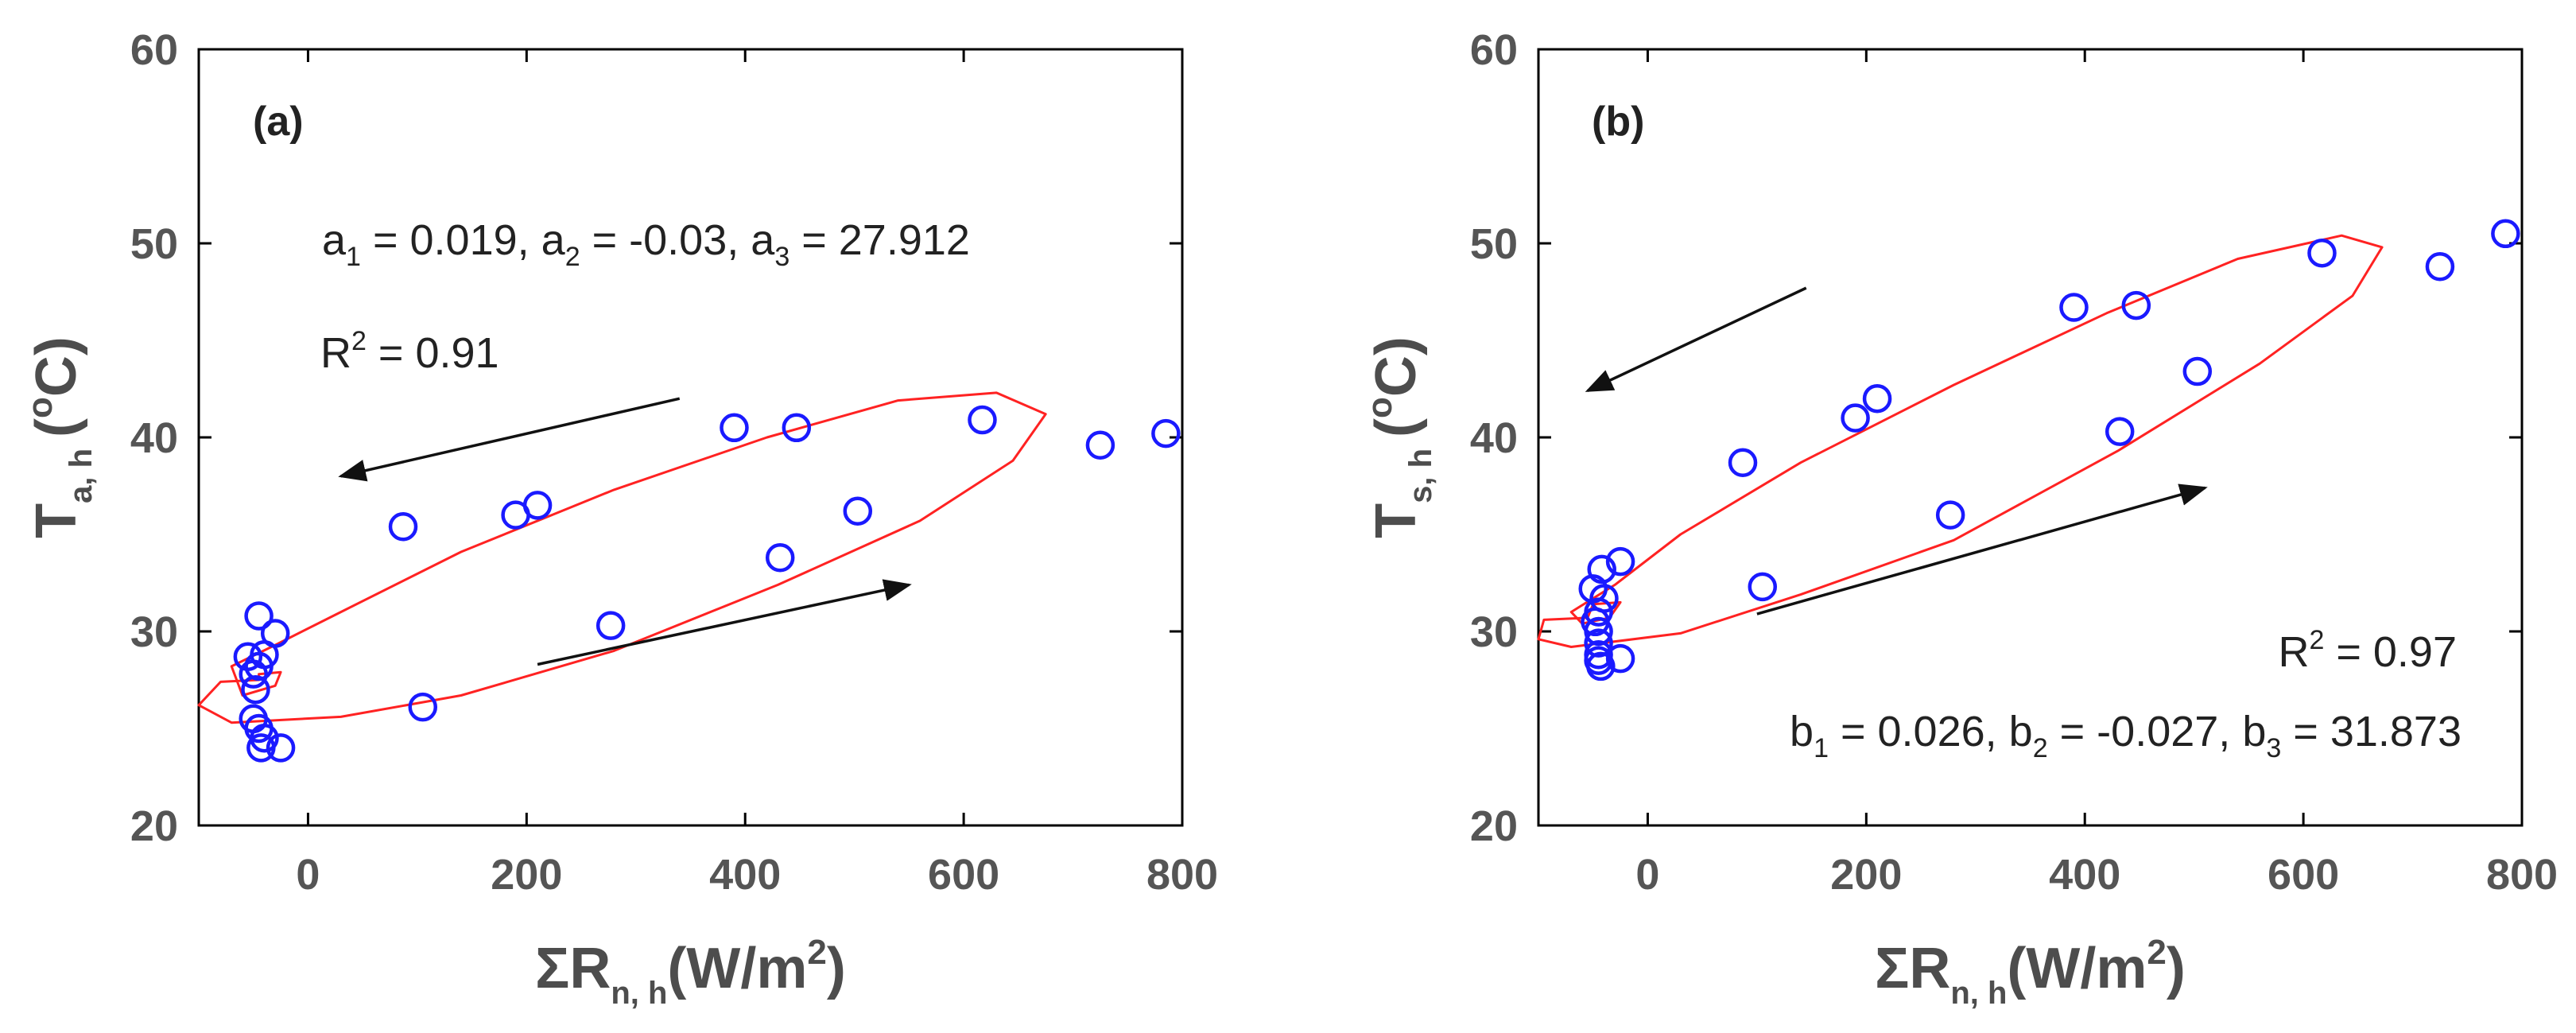 This screenshot has width=2576, height=1033. Describe the element at coordinates (2367, 650) in the screenshot. I see `r-squared-label: R2 = 0.97` at that location.